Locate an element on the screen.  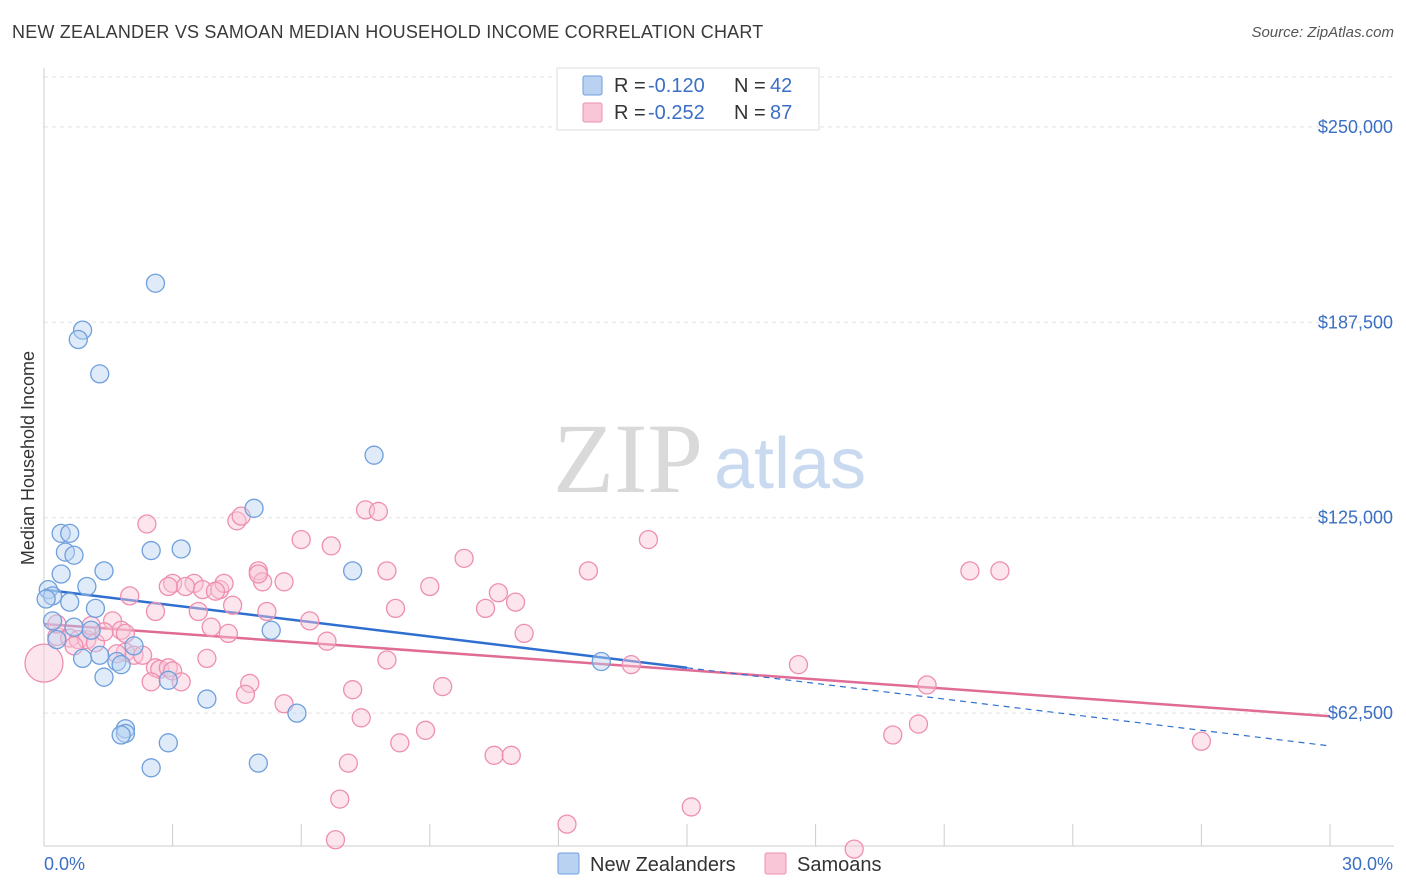
stats-legend-r-value-2: -0.252 is located at coordinates (676, 113).